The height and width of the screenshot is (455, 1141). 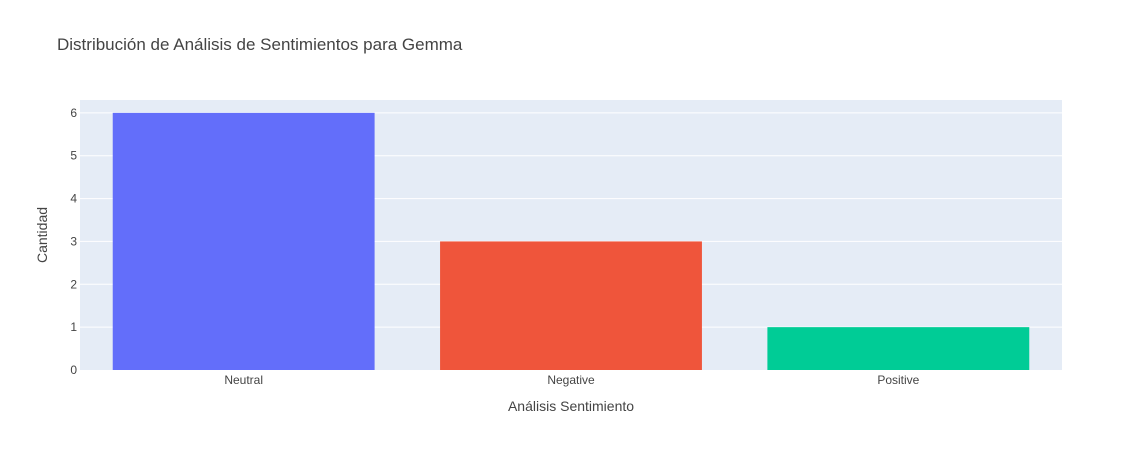 I want to click on y-tick-label: 1, so click(x=73, y=327).